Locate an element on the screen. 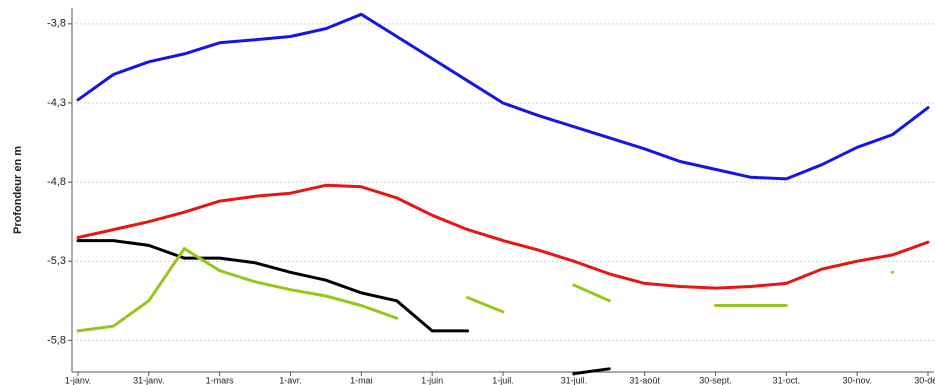 The height and width of the screenshot is (385, 935). x-tick-label: 1-avr. is located at coordinates (290, 380).